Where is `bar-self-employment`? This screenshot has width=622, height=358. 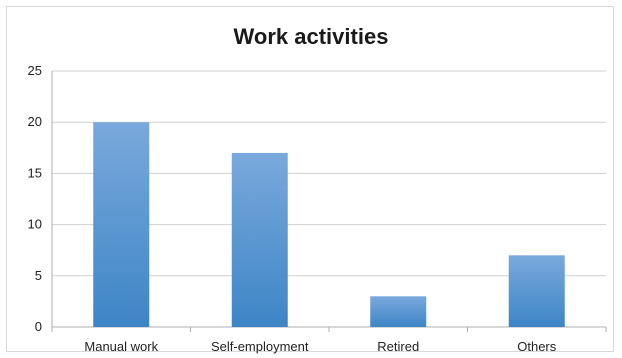
bar-self-employment is located at coordinates (259, 239).